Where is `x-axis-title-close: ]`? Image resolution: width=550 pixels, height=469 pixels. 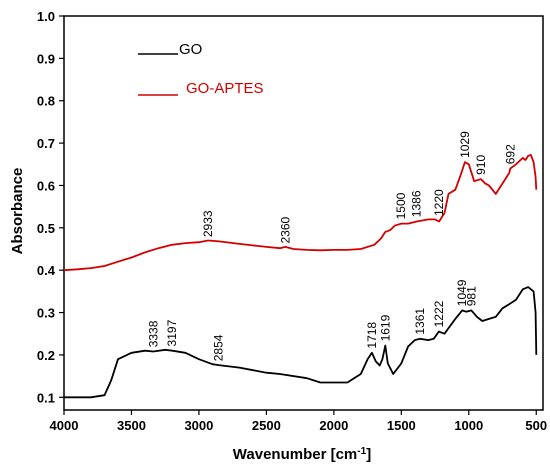
x-axis-title-close: ] is located at coordinates (368, 454).